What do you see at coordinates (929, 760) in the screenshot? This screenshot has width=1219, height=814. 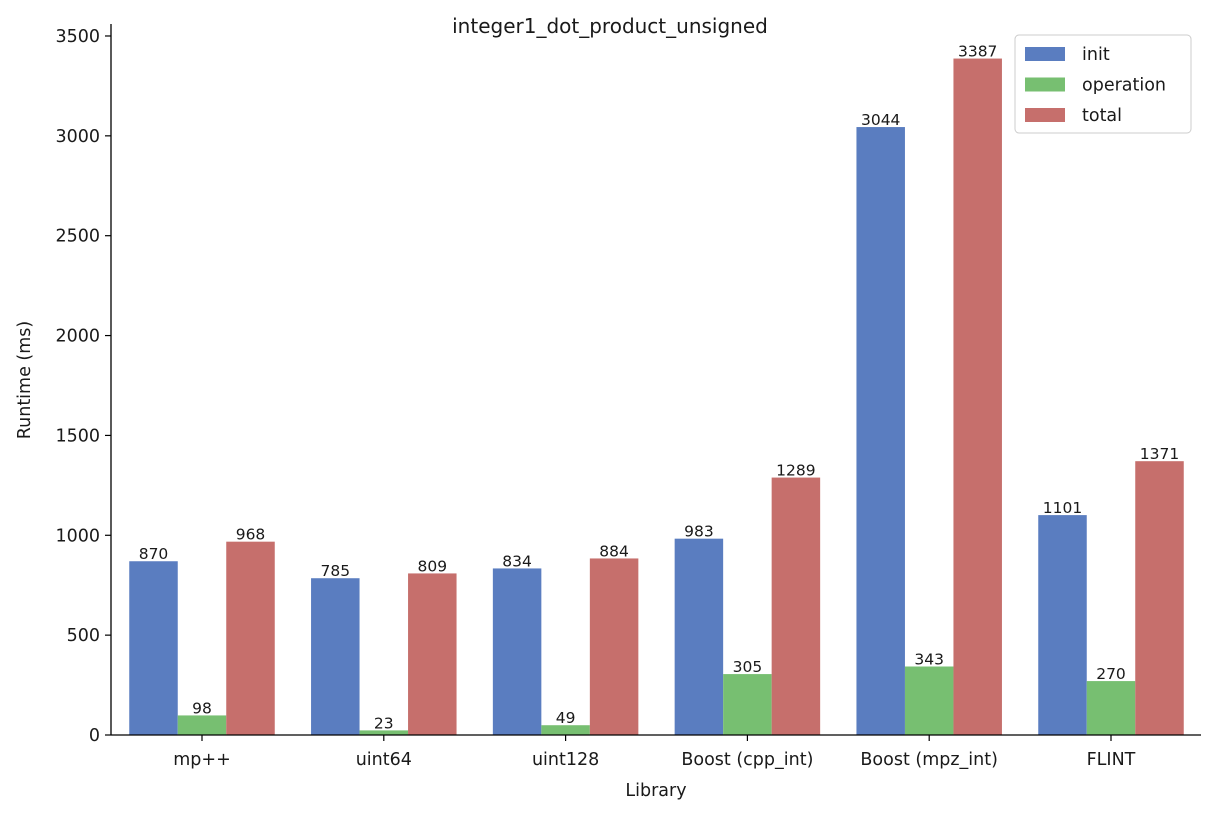 I see `x-tick-label: Boost (mpz_int)` at bounding box center [929, 760].